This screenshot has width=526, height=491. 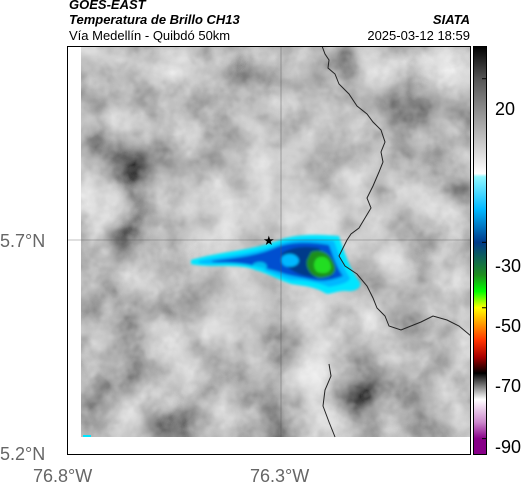 I want to click on lat-tick-label: 5.7°N, so click(x=23, y=241).